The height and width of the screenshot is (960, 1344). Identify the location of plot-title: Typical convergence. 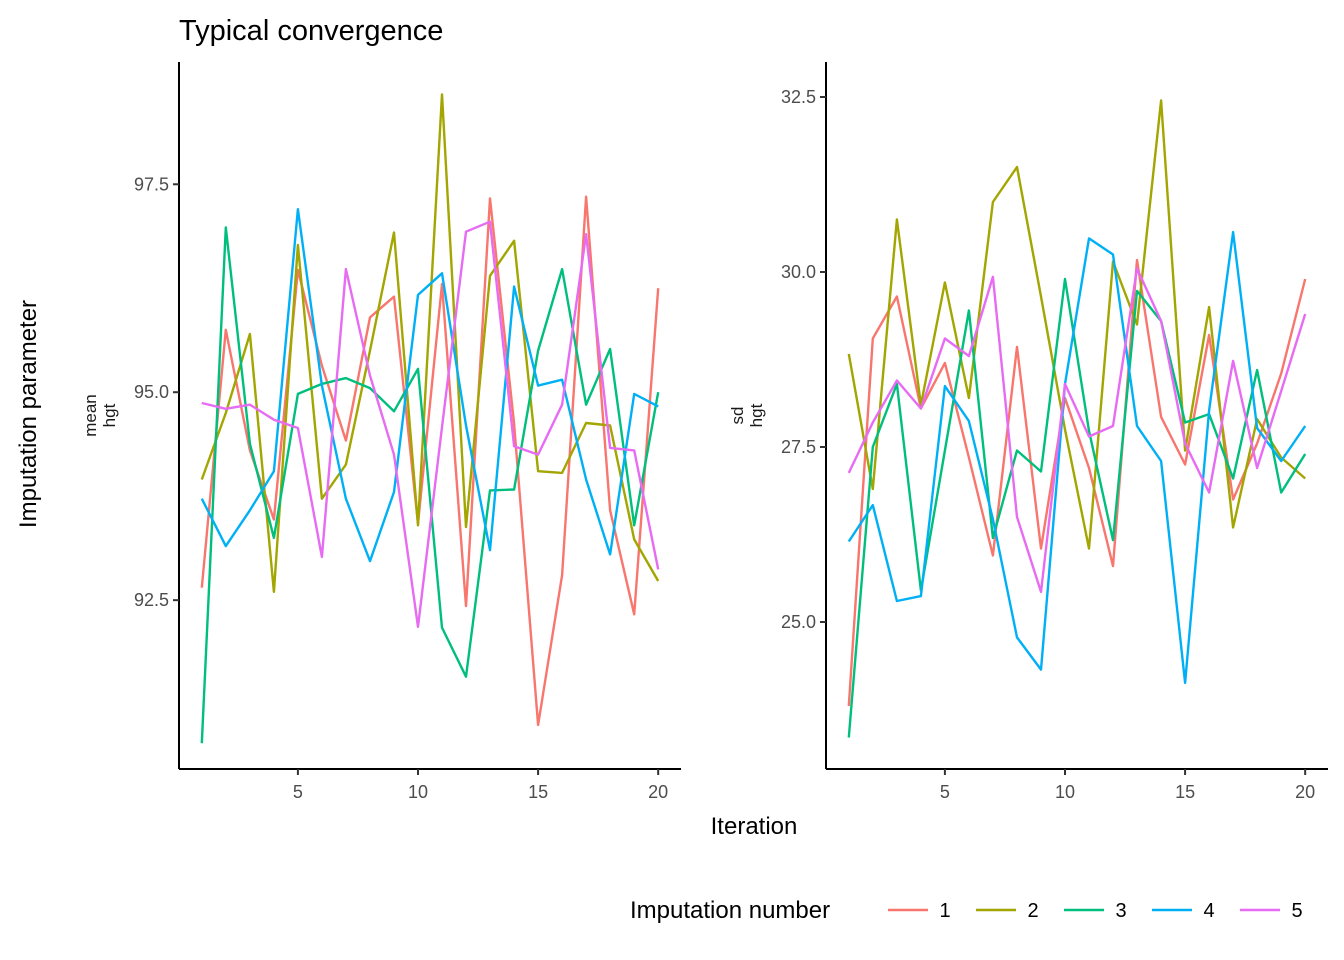
(311, 31).